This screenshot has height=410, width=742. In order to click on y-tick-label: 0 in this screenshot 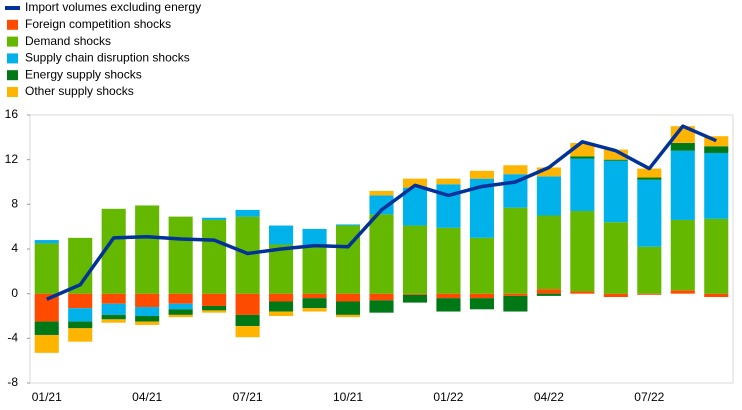, I will do `click(14, 293)`.